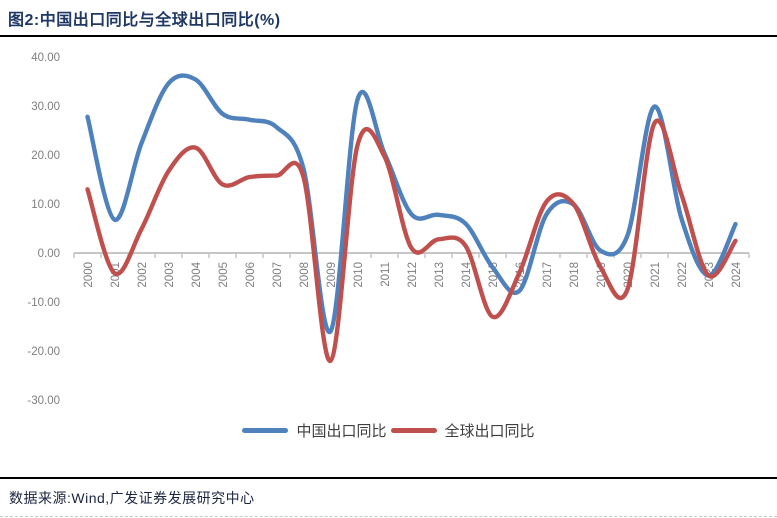 This screenshot has width=777, height=518. I want to click on x-axis-year-label: 2005, so click(224, 275).